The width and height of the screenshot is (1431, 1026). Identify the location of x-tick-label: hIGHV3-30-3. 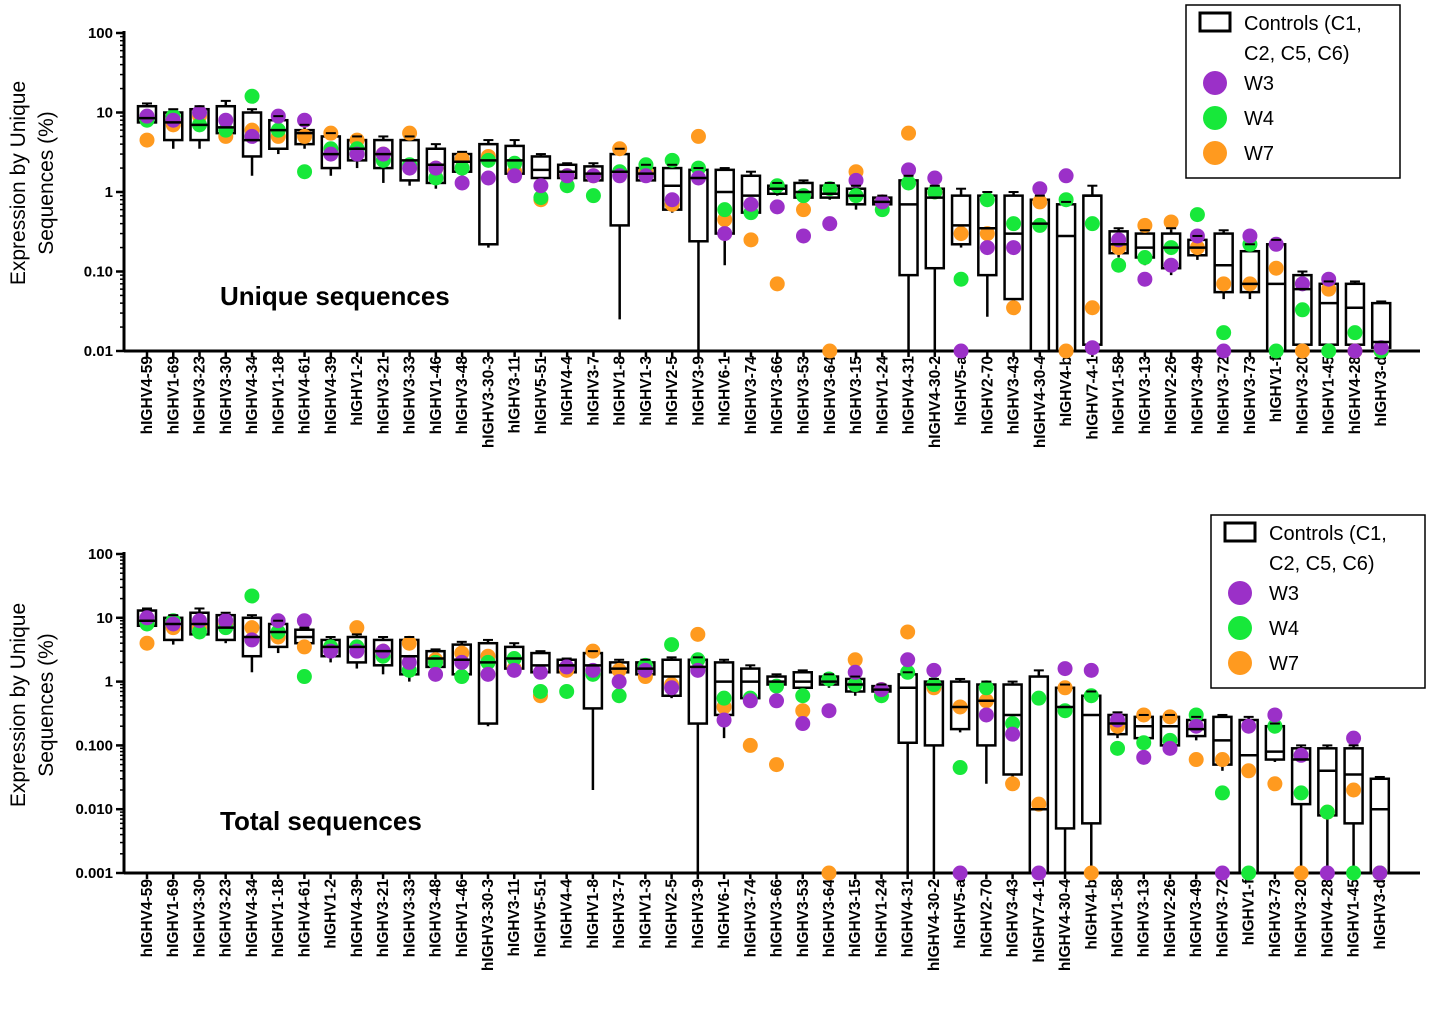
(488, 925).